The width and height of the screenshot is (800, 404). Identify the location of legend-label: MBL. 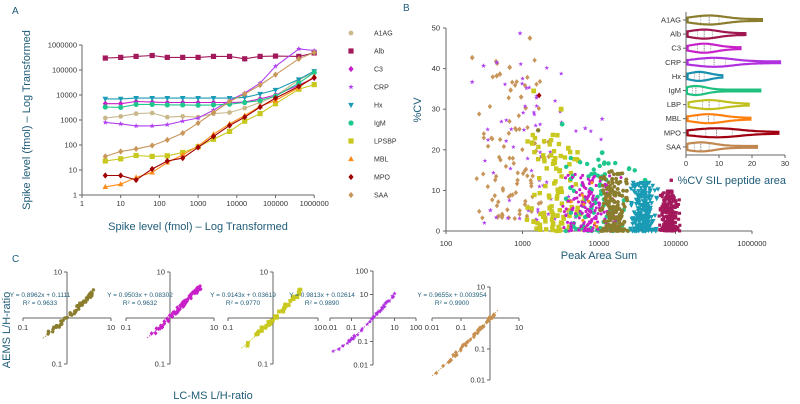
(381, 160).